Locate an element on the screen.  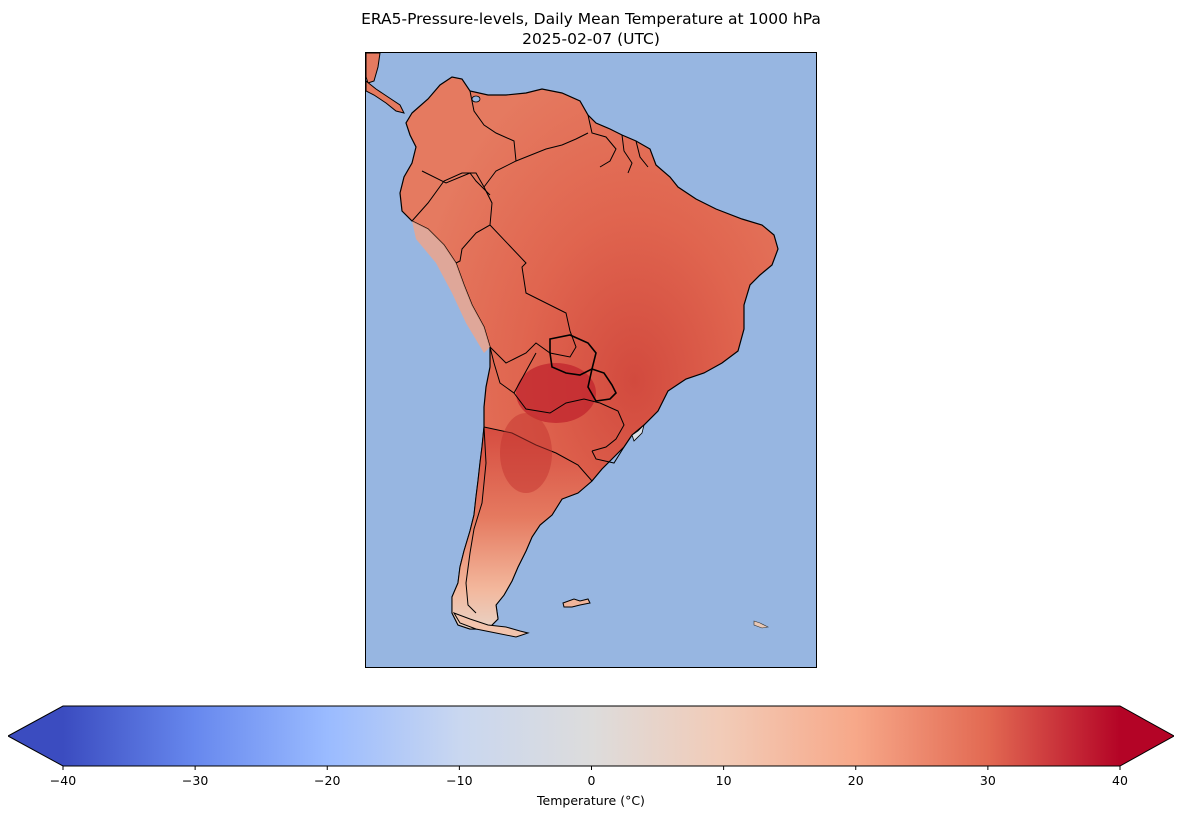
colorbar-extend-min is located at coordinates (35, 736).